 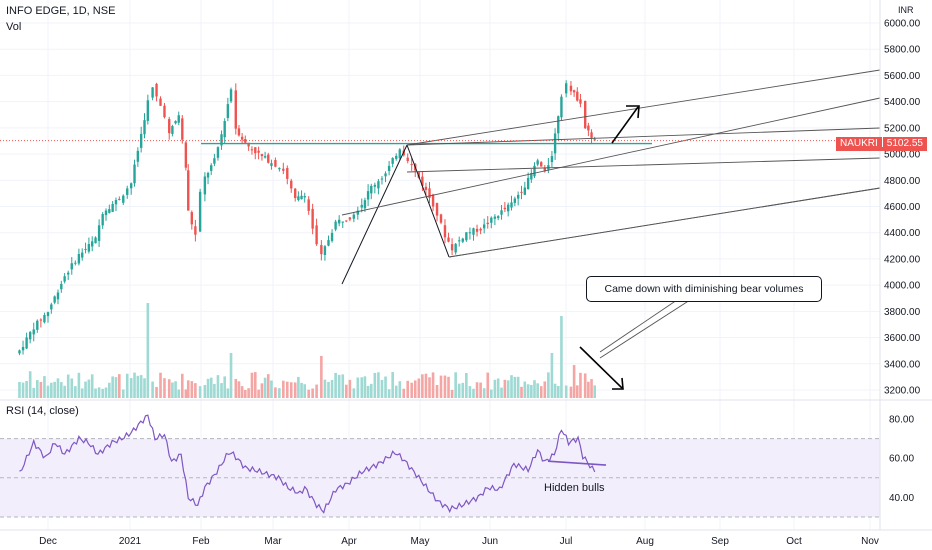 I want to click on price-tick-label: 5000.00, so click(x=902, y=155).